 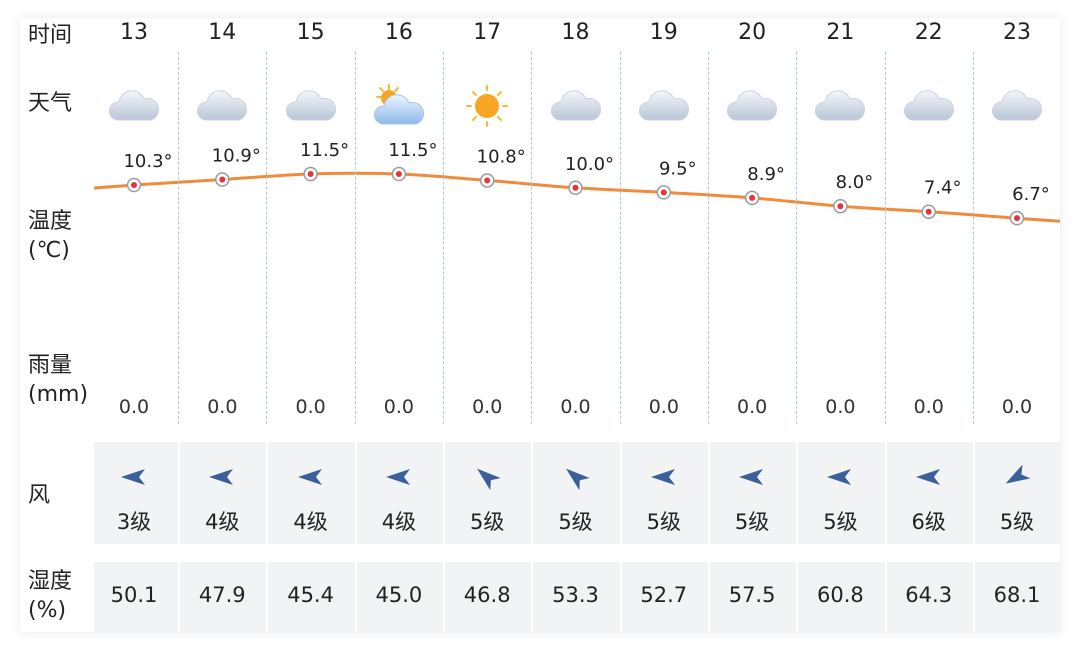 What do you see at coordinates (134, 522) in the screenshot?
I see `wind-level: 3级` at bounding box center [134, 522].